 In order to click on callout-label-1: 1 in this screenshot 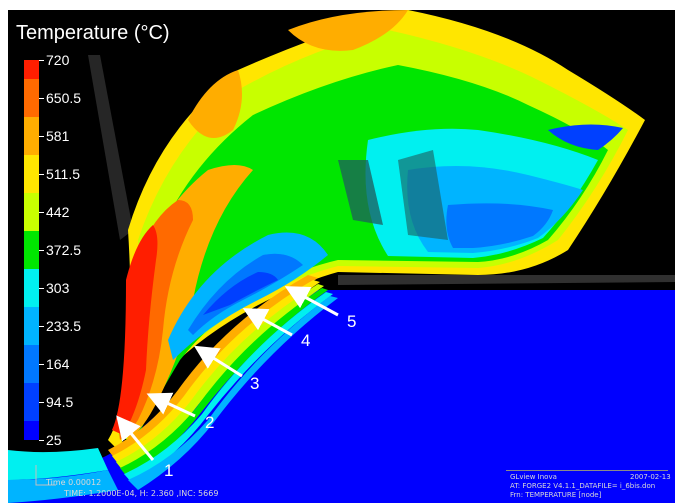, I will do `click(169, 470)`.